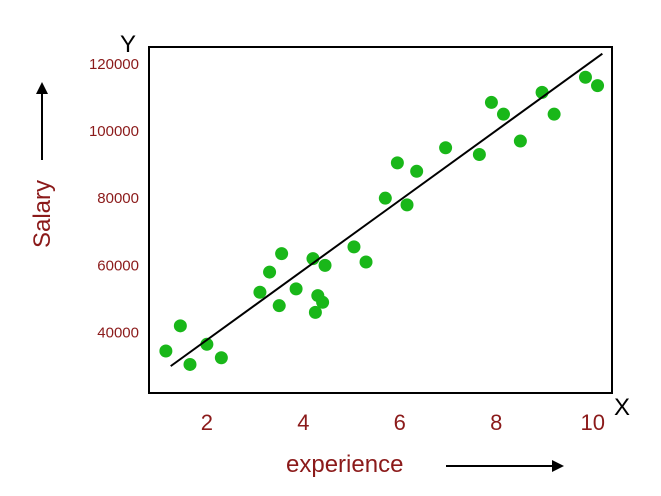  I want to click on y-tick-label: 60000, so click(118, 265).